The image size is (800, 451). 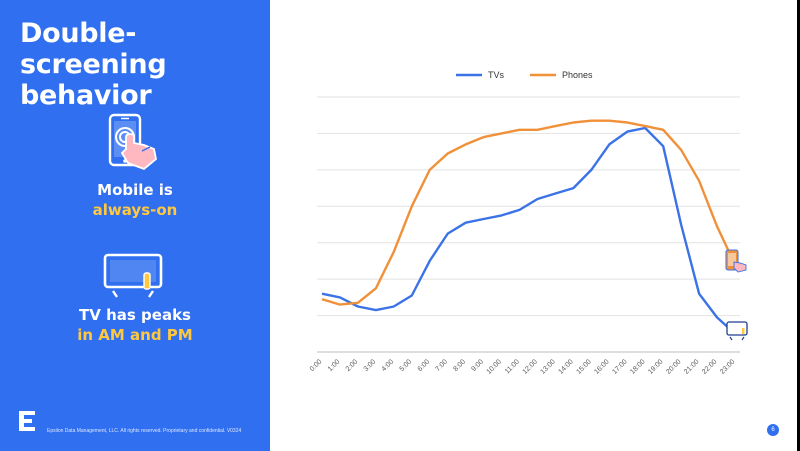 What do you see at coordinates (406, 365) in the screenshot?
I see `x-tick-label: 5:00` at bounding box center [406, 365].